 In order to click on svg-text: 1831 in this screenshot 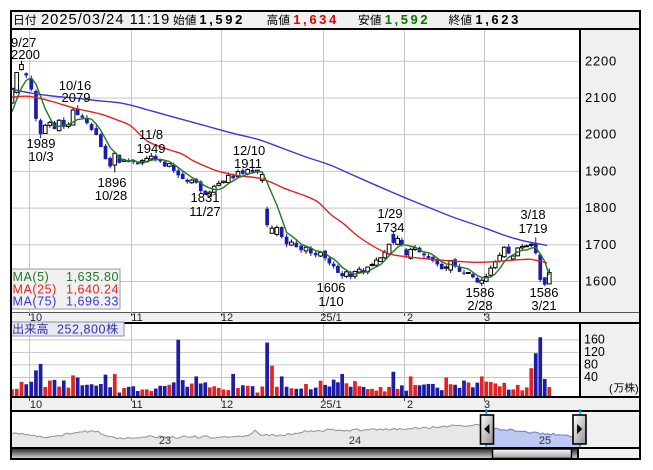, I will do `click(205, 197)`.